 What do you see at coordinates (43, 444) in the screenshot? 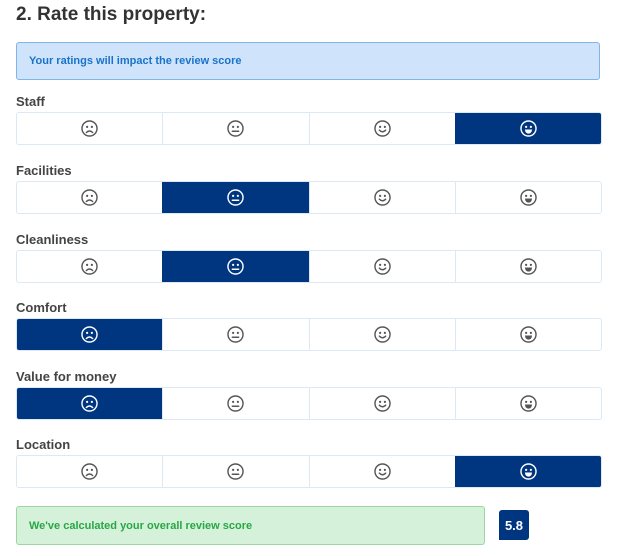
I see `rating-label: Location` at bounding box center [43, 444].